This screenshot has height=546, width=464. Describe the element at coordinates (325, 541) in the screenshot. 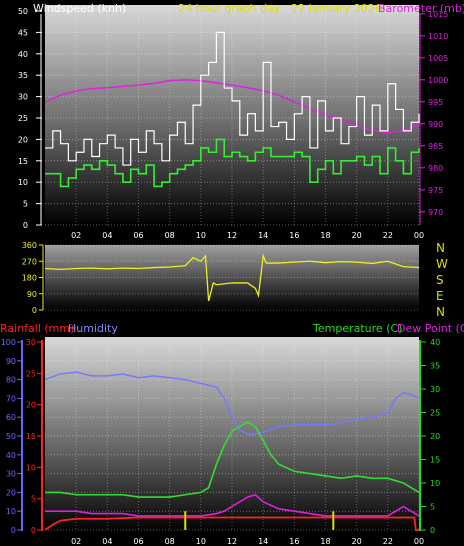

I see `climate-x-tick-label: 18` at that location.